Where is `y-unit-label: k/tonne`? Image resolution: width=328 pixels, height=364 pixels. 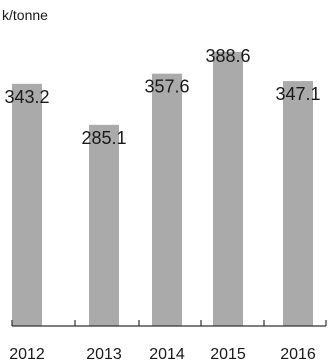 y-unit-label: k/tonne is located at coordinates (25, 15).